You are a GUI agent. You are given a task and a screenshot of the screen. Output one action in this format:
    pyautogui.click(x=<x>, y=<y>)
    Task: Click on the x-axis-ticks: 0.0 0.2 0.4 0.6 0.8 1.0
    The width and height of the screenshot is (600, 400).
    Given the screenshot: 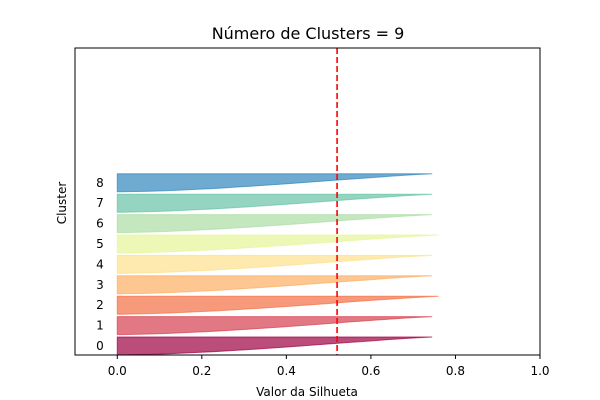 What is the action you would take?
    pyautogui.click(x=329, y=366)
    